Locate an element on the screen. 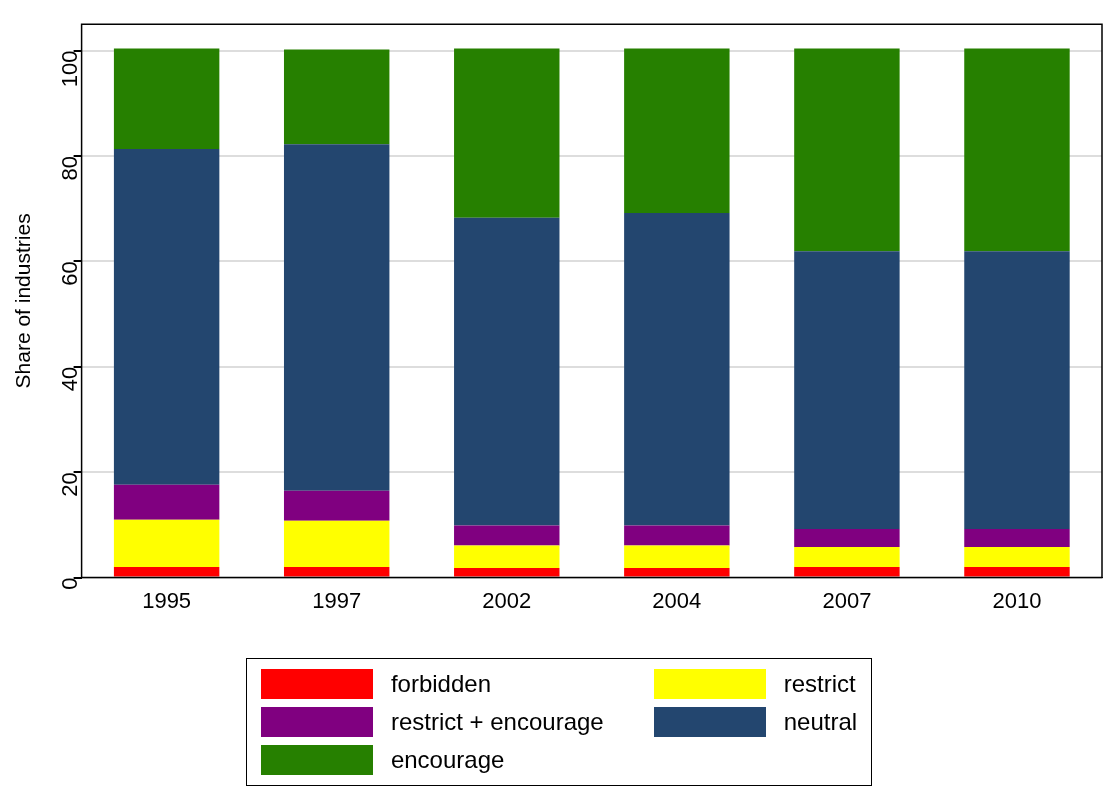  legend-label: restrict + encourage is located at coordinates (497, 722).